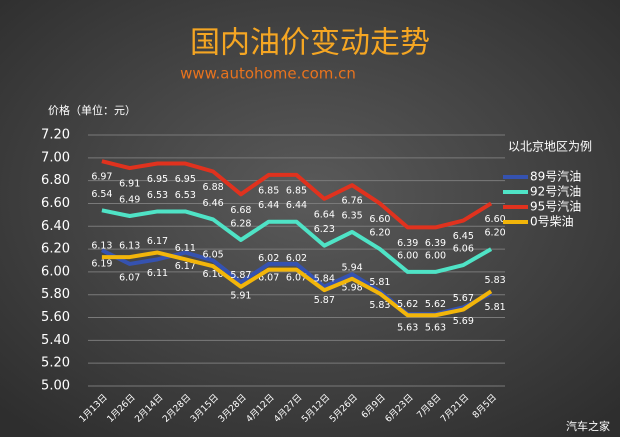  What do you see at coordinates (268, 74) in the screenshot?
I see `chart-subtitle: www.autohome.com.cn` at bounding box center [268, 74].